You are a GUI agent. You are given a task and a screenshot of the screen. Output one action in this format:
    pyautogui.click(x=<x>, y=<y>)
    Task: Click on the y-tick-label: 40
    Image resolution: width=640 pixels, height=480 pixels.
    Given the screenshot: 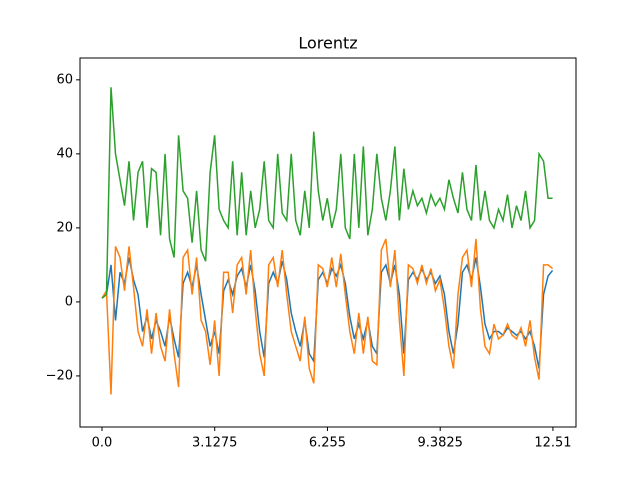 What is the action you would take?
    pyautogui.click(x=64, y=153)
    